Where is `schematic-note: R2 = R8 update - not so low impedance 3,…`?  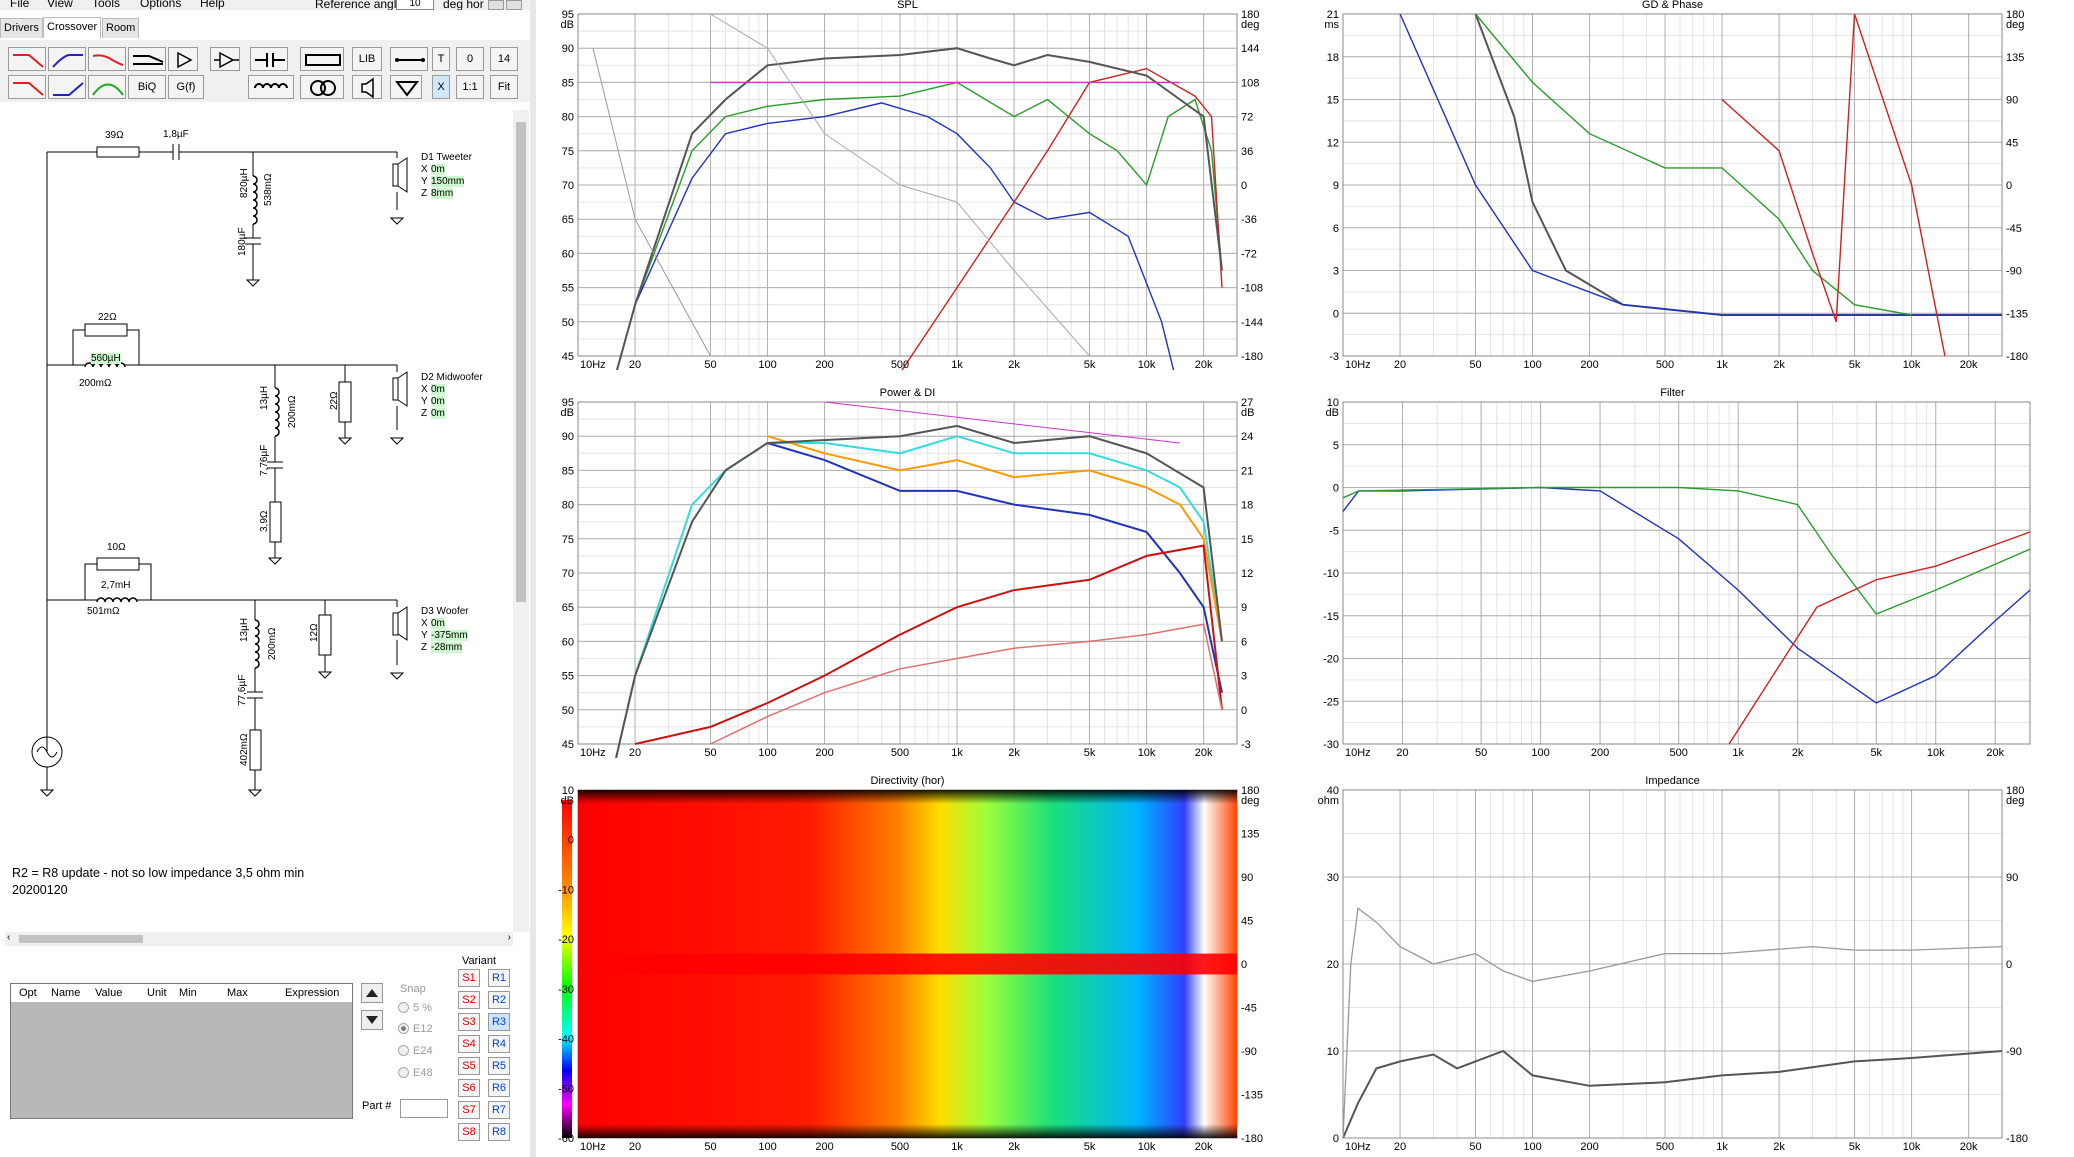
schematic-note: R2 = R8 update - not so low impedance 3,… is located at coordinates (158, 882).